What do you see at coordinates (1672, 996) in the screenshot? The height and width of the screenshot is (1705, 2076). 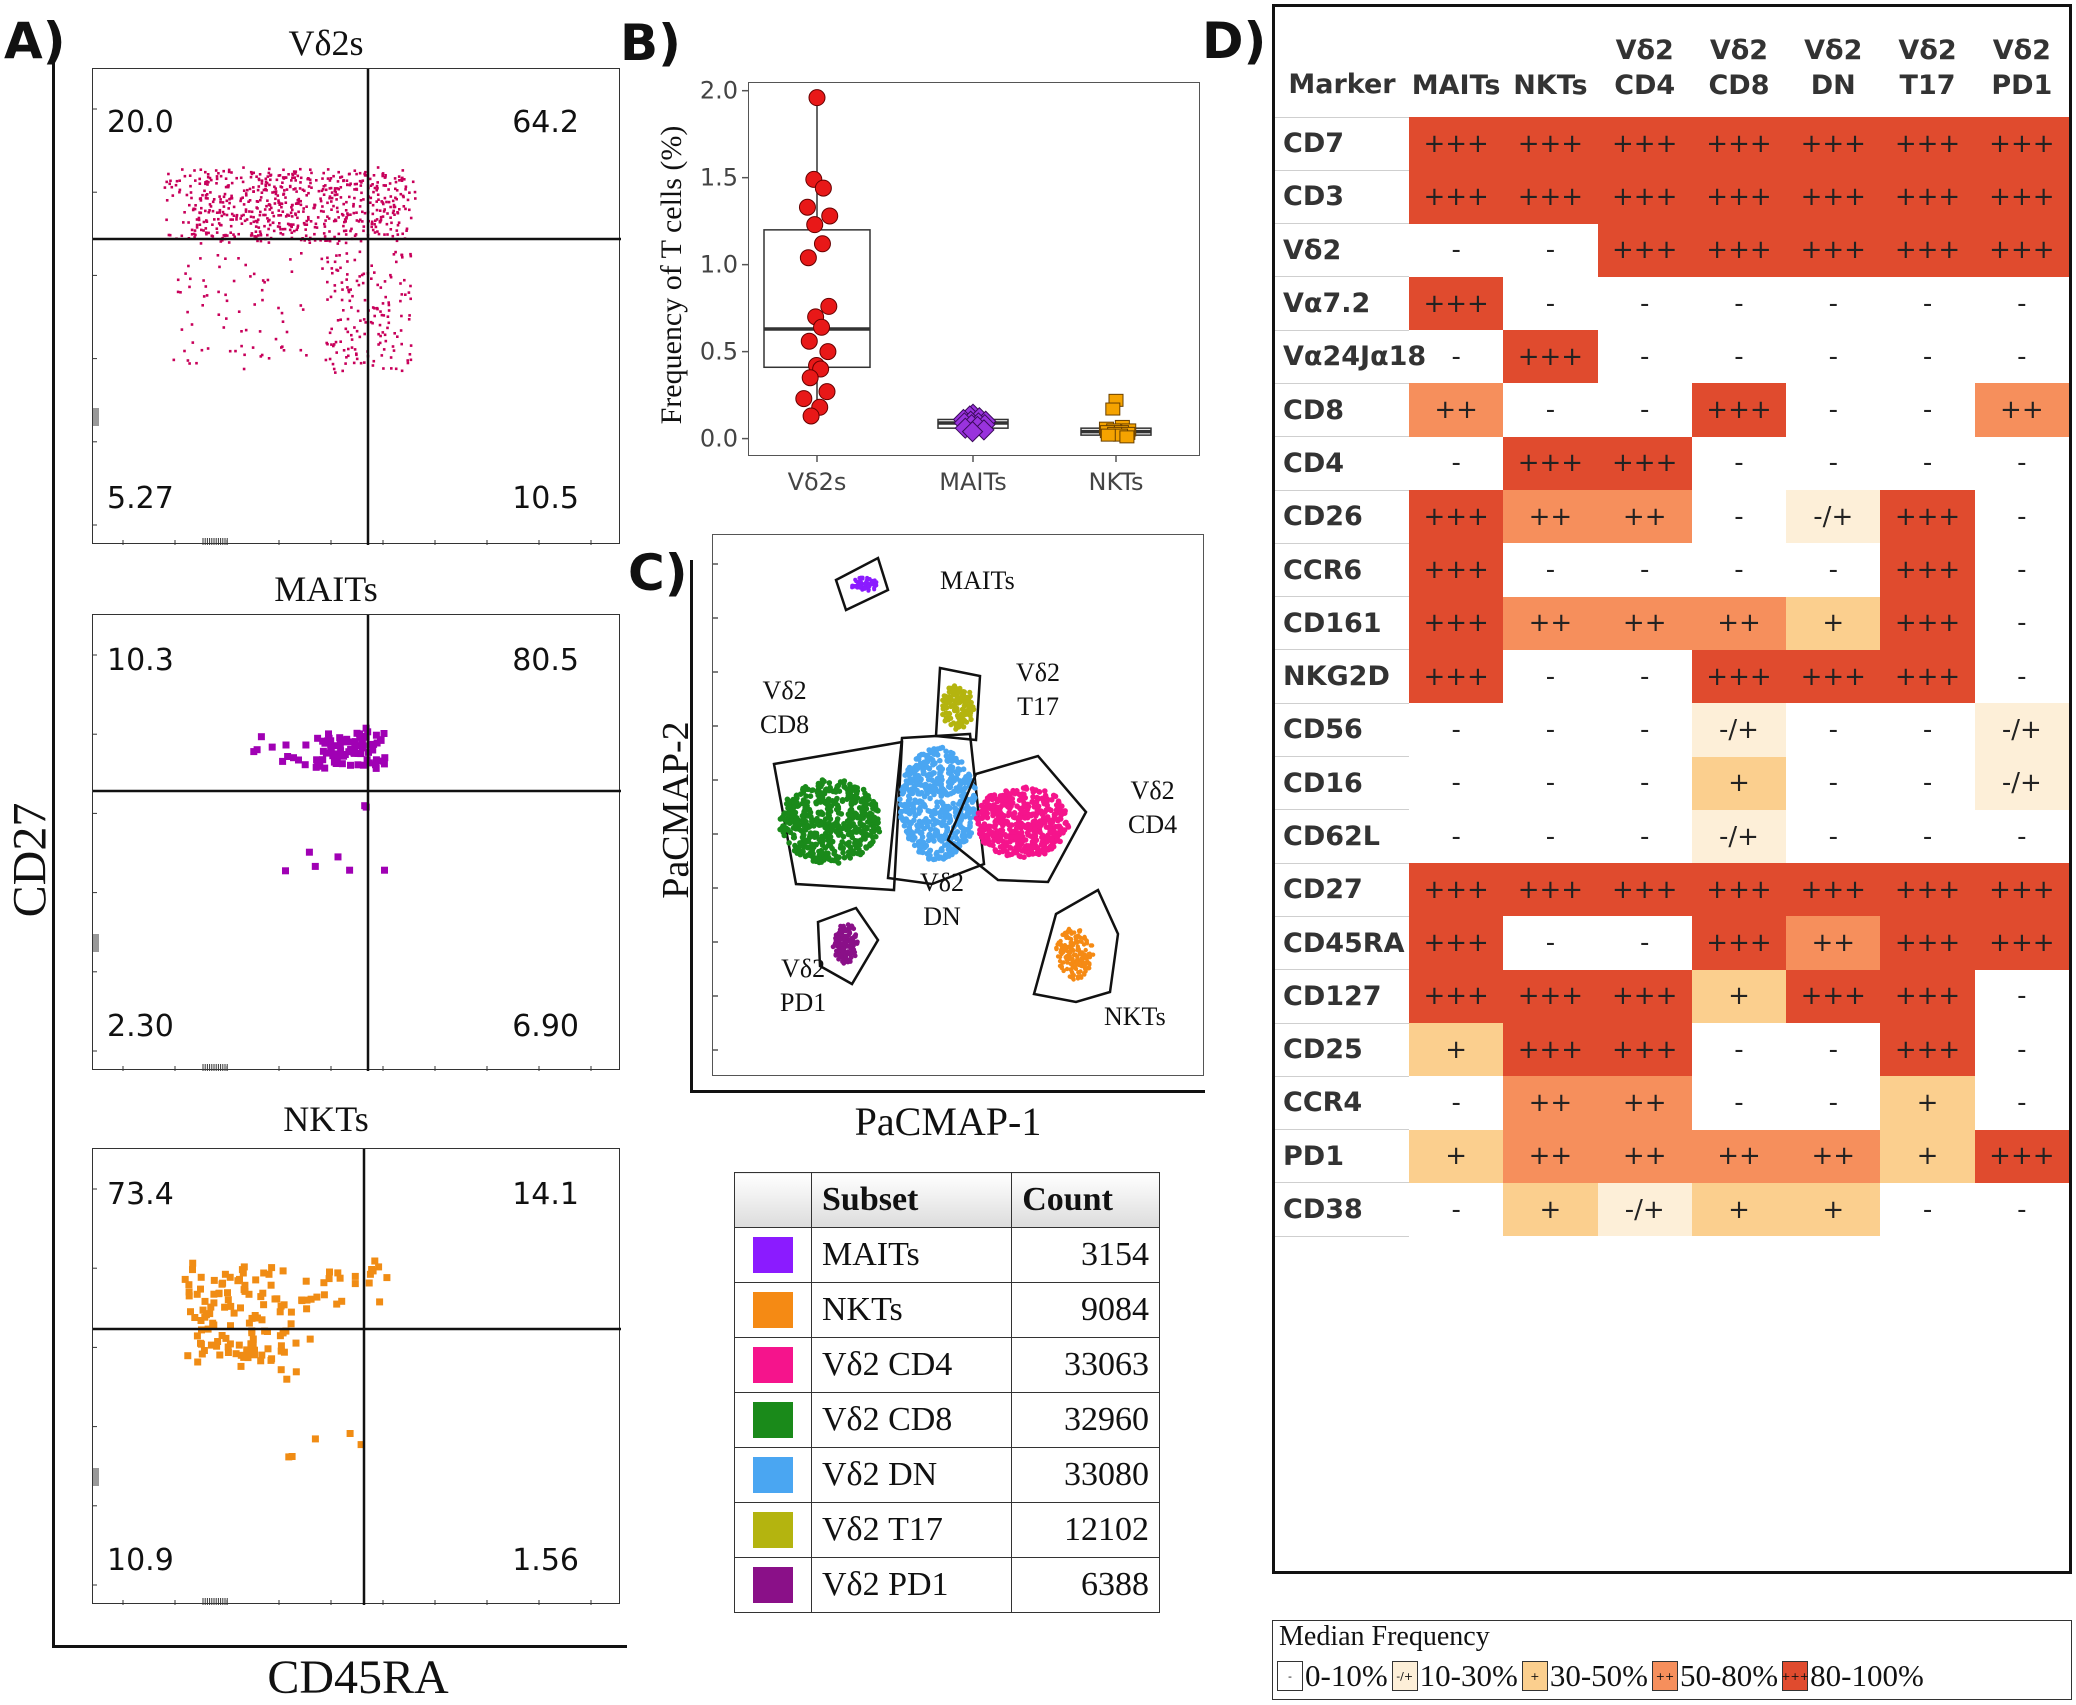 I see `heatmap-row: CD127 +++ +++ +++ + +++ +++ -` at bounding box center [1672, 996].